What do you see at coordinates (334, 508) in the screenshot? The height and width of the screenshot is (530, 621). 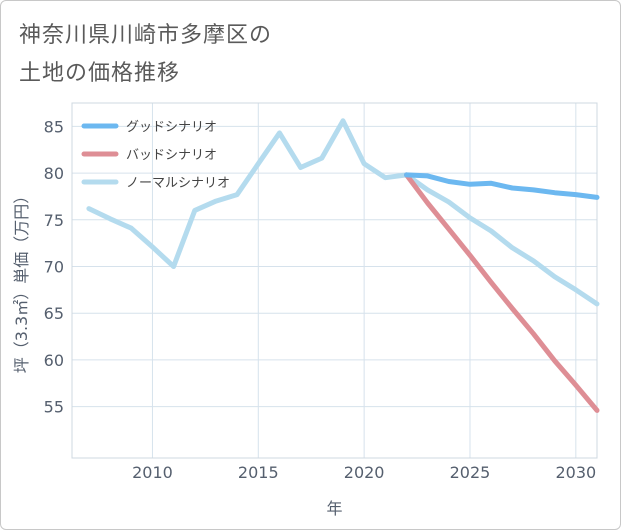 I see `x-axis-title: 年` at bounding box center [334, 508].